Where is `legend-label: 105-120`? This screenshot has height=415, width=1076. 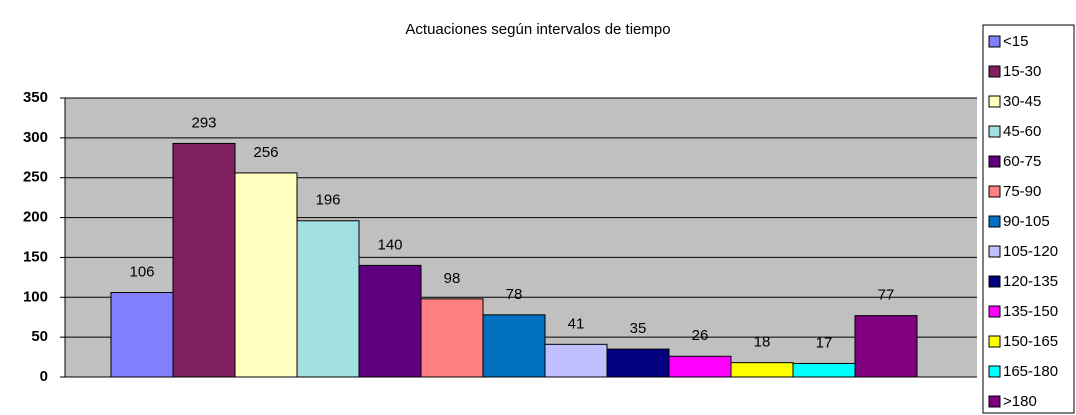
legend-label: 105-120 is located at coordinates (1030, 251).